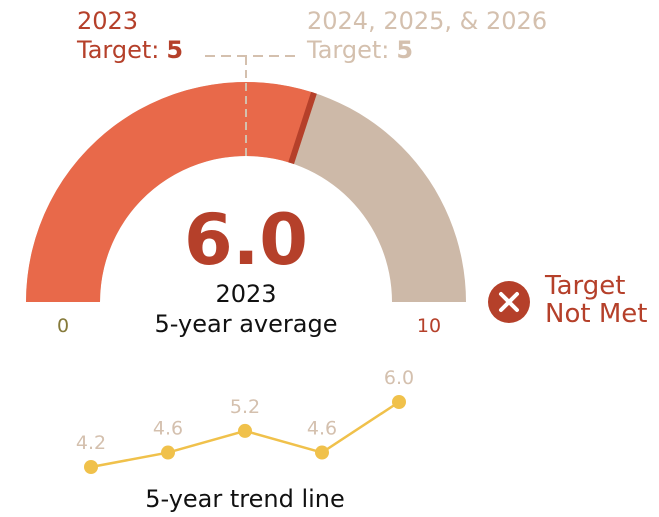 This screenshot has width=659, height=517. What do you see at coordinates (596, 314) in the screenshot?
I see `status-text: Not Met` at bounding box center [596, 314].